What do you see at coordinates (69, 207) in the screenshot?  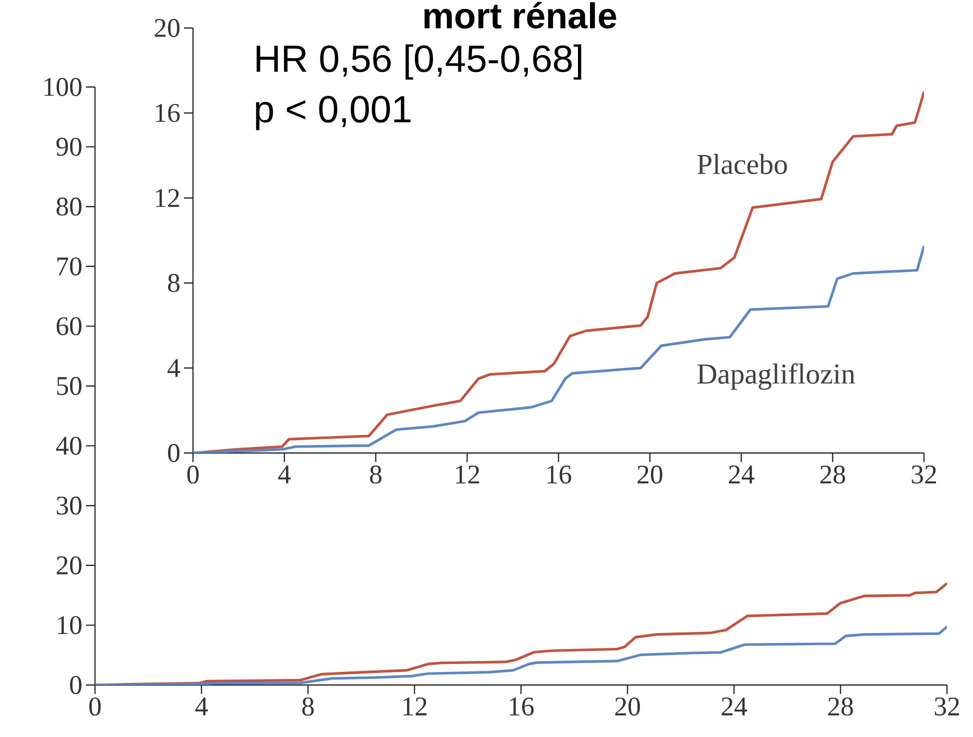 I see `y-tick-label: 80` at bounding box center [69, 207].